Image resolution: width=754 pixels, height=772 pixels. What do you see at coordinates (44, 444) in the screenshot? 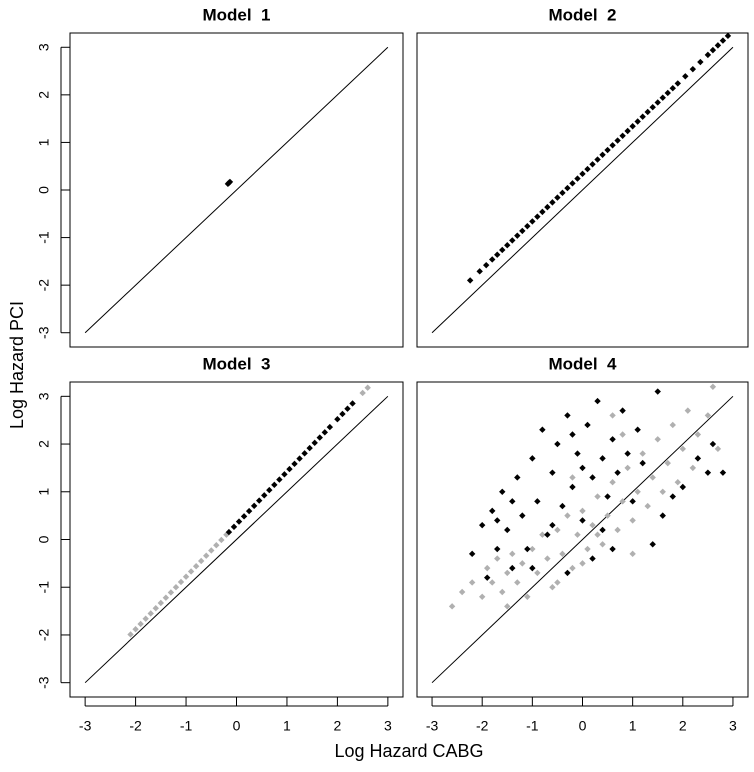
I see `y-tick-label: 2` at bounding box center [44, 444].